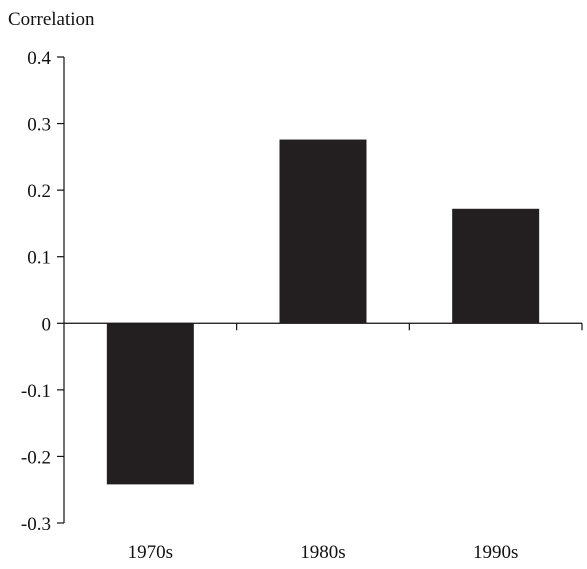 The image size is (587, 569). Describe the element at coordinates (42, 291) in the screenshot. I see `y-axis-ticks: 0.4 0.3 0.2 0.1 0 -0.1 -0.2 -0.3` at that location.